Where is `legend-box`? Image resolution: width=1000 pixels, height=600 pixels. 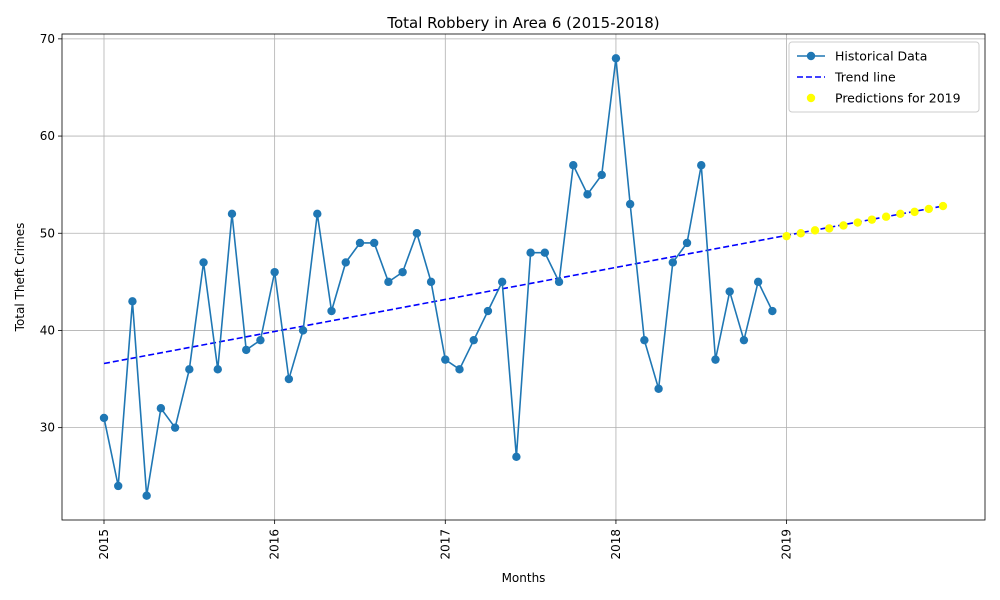 legend-box is located at coordinates (884, 77).